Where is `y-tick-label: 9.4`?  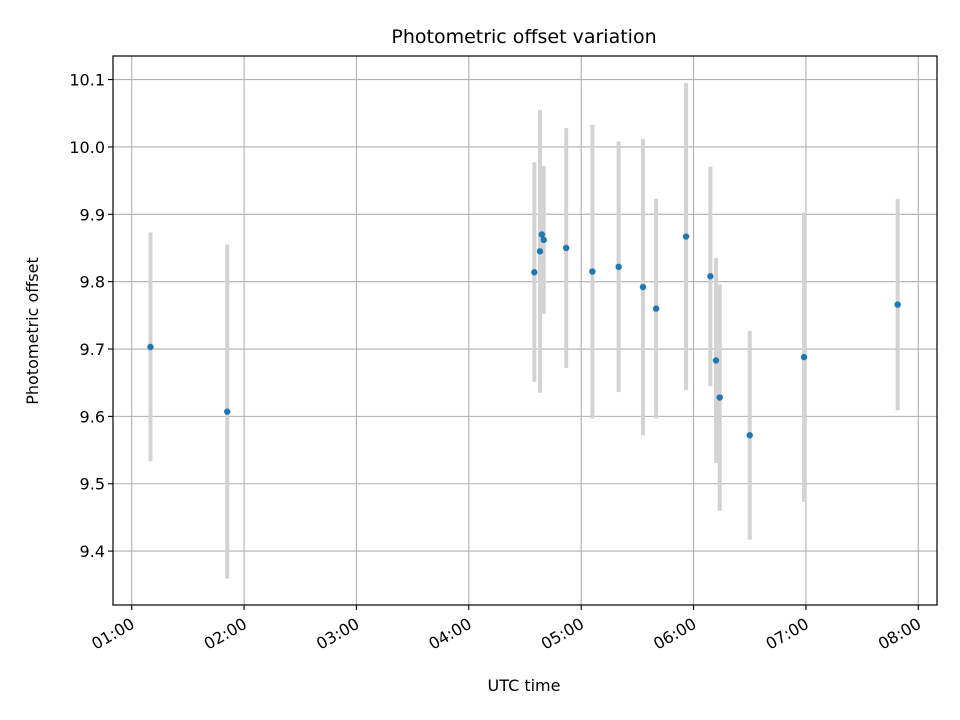
y-tick-label: 9.4 is located at coordinates (92, 551).